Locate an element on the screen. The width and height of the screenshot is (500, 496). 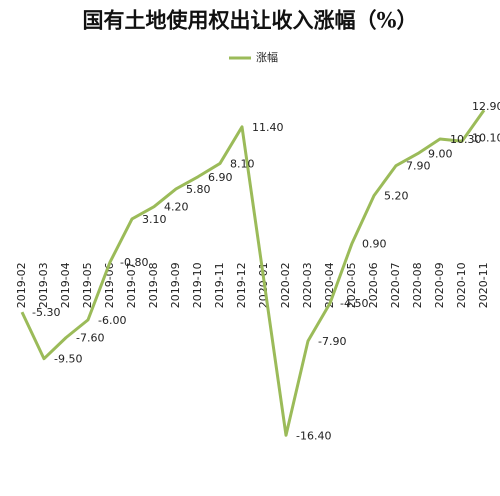
data-label: 4.20 is located at coordinates (176, 207).